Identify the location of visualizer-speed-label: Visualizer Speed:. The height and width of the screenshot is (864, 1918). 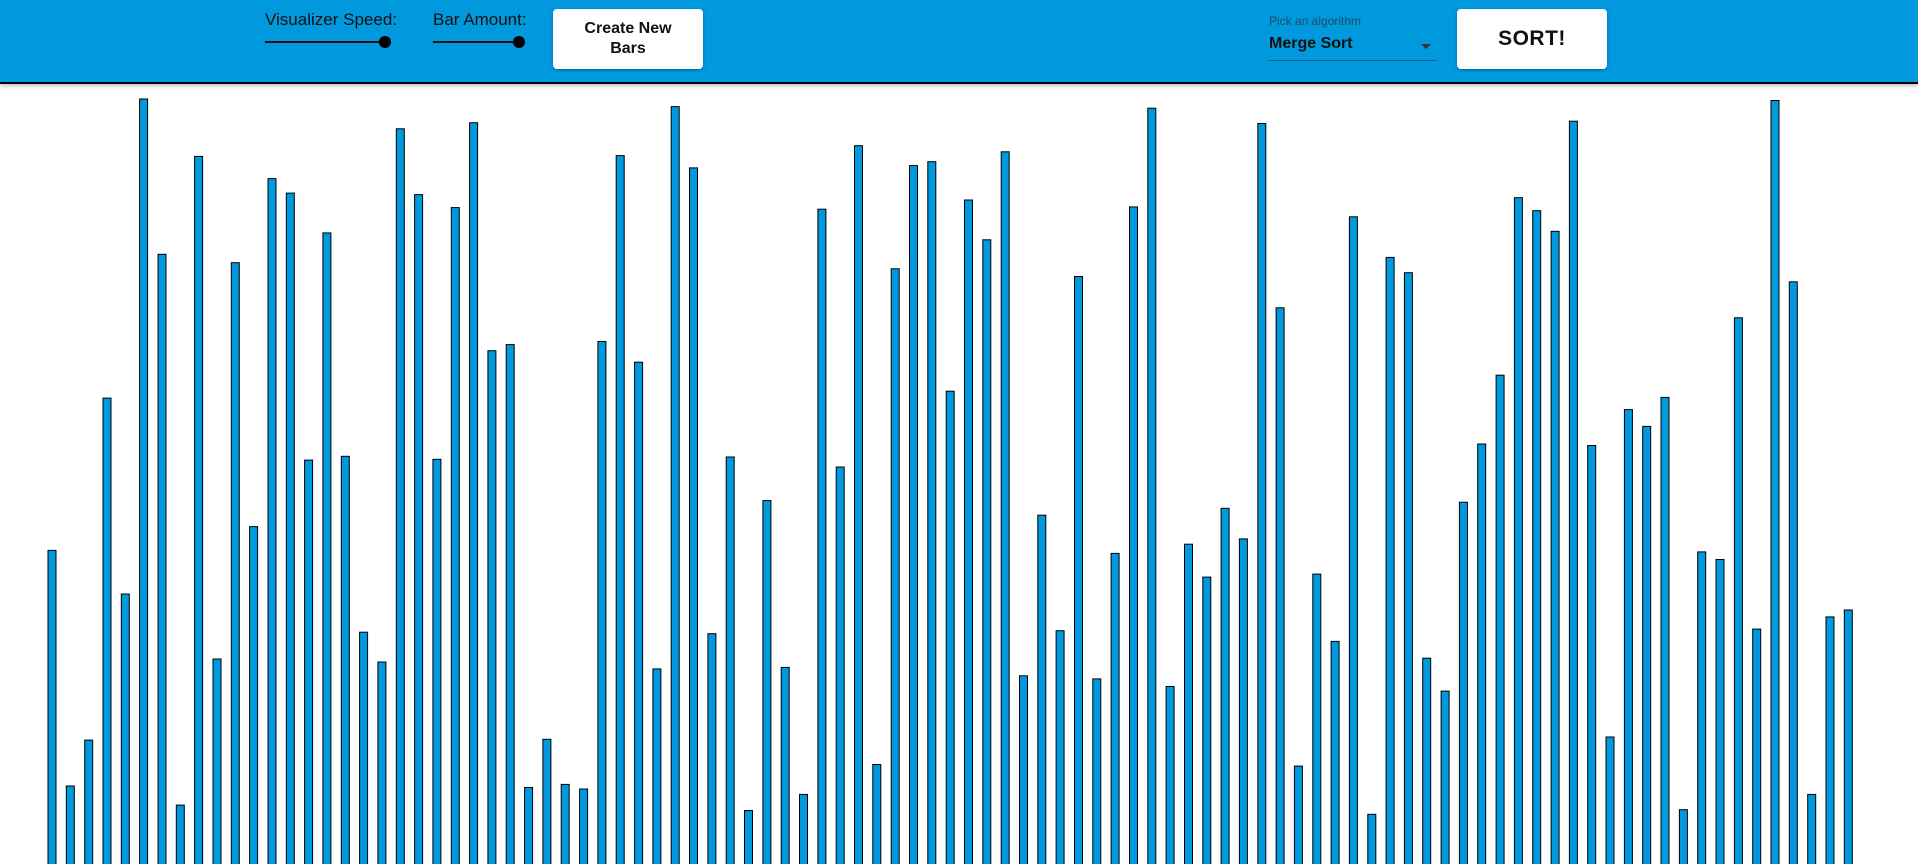
(331, 19).